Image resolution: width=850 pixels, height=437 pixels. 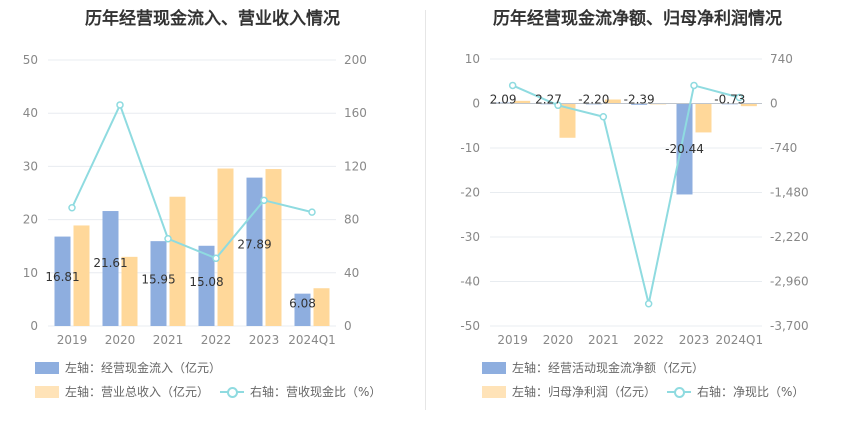 I want to click on right-x-tick-label: 2021, so click(x=603, y=340).